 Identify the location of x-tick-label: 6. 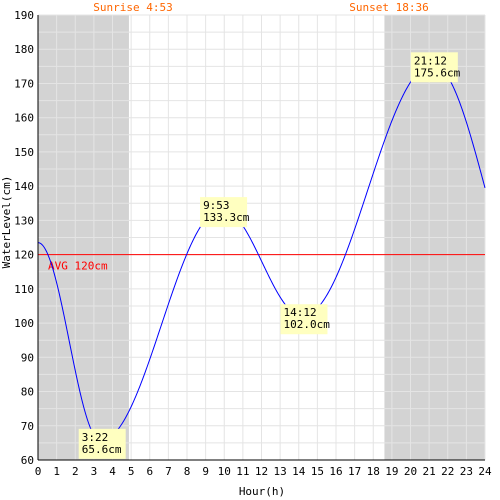
(149, 471).